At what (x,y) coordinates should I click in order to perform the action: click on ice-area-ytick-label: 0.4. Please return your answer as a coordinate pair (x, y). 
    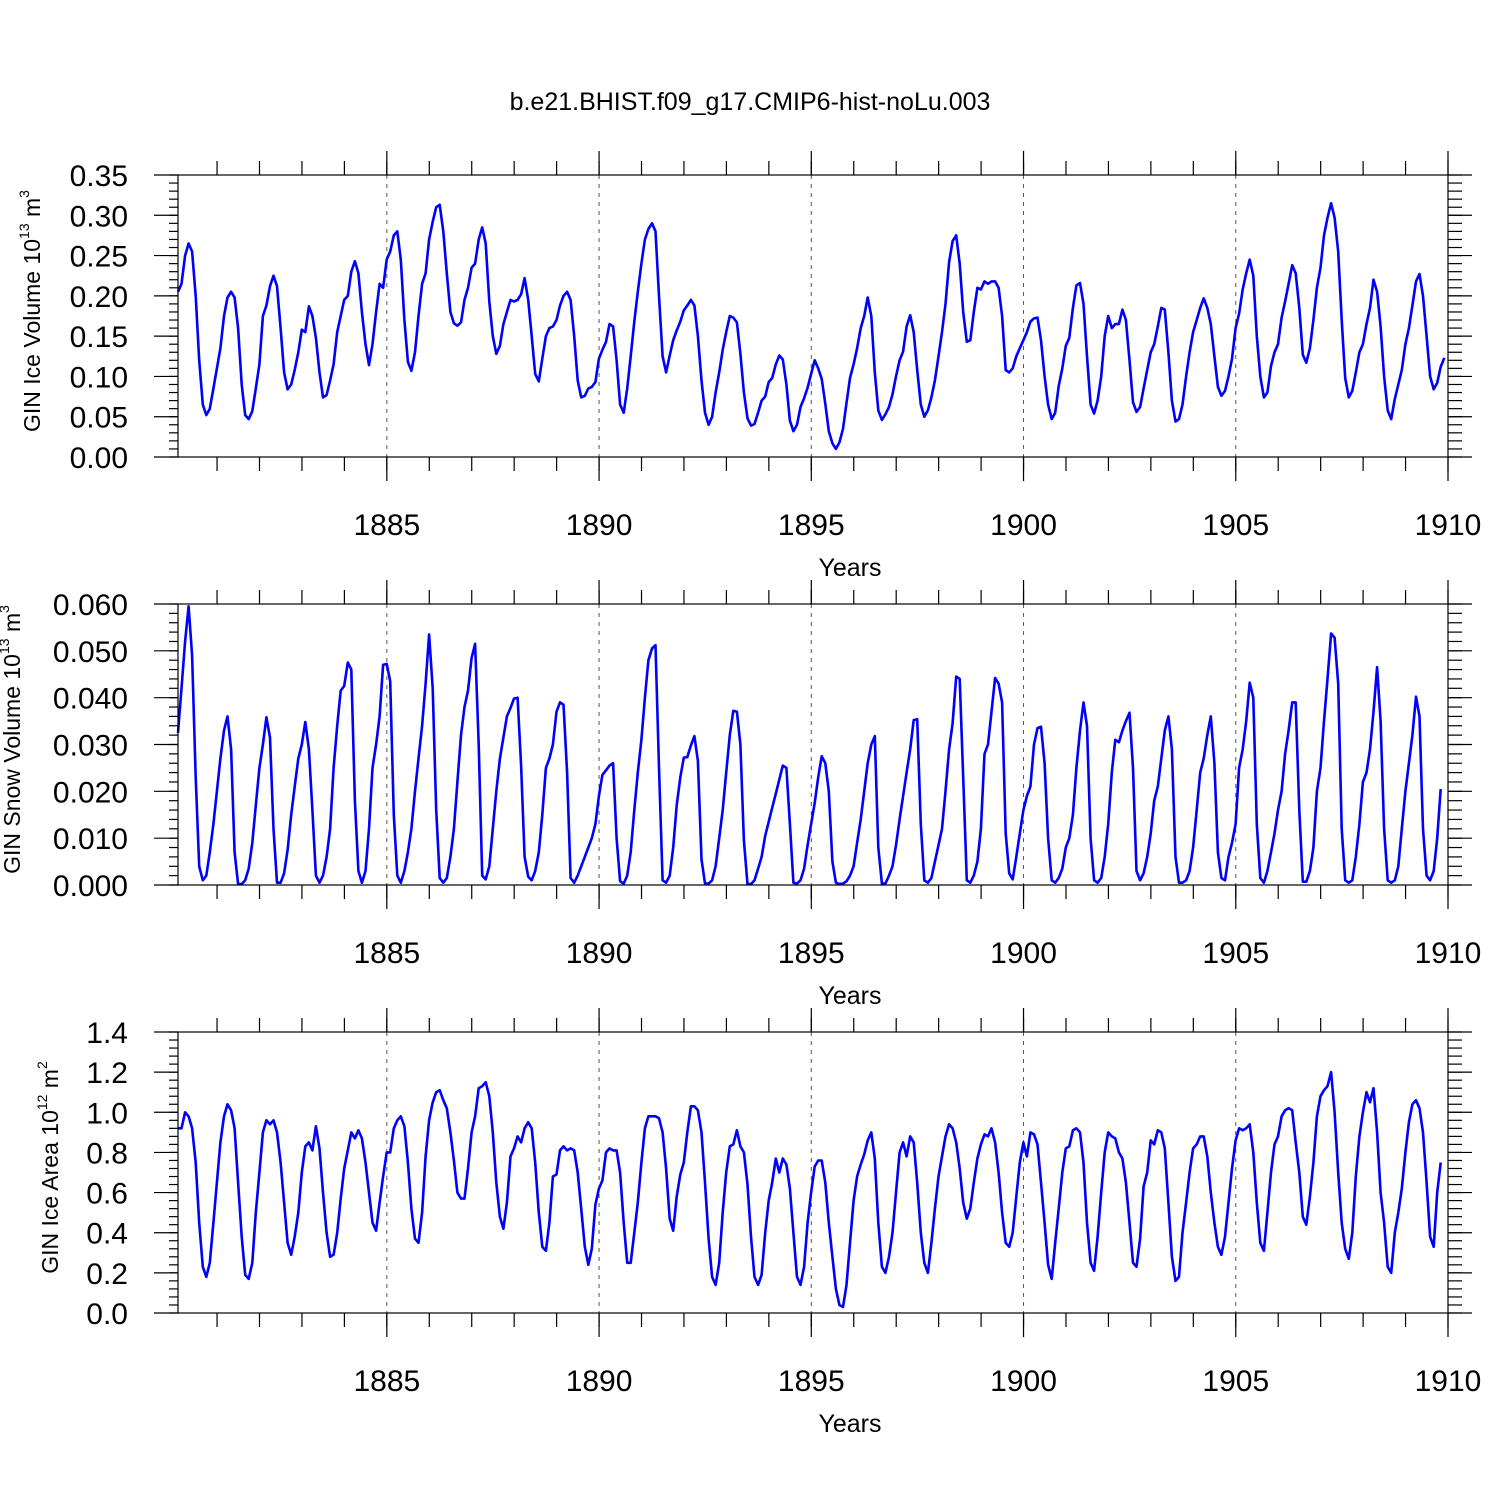
    Looking at the image, I should click on (107, 1234).